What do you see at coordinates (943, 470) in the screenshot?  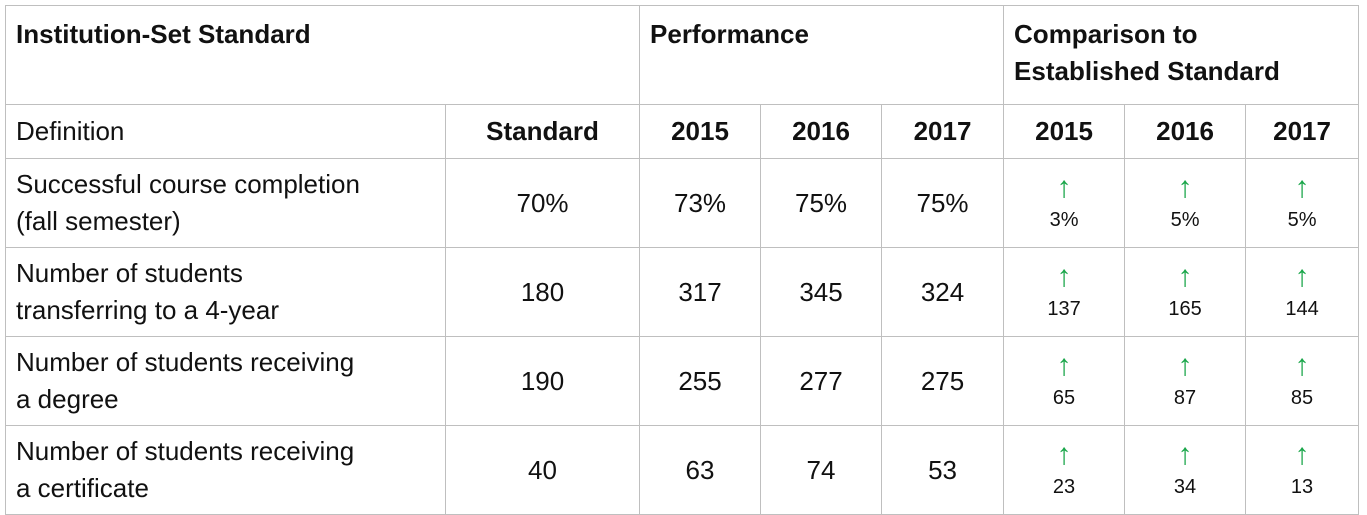 I see `perf-value: 53` at bounding box center [943, 470].